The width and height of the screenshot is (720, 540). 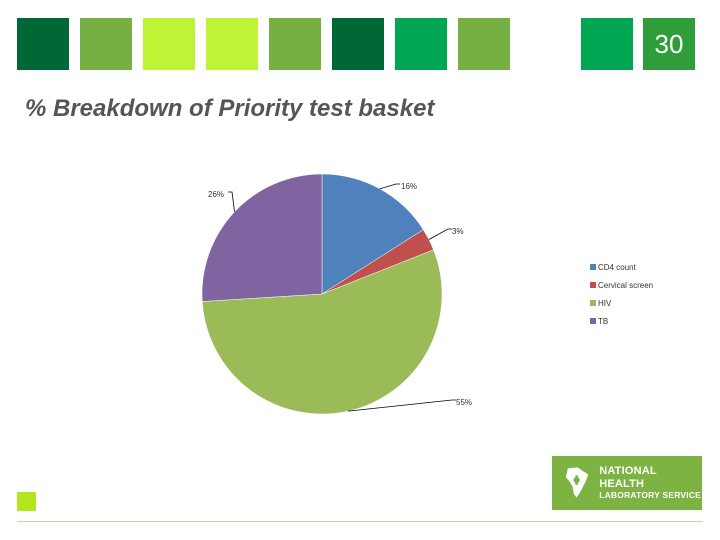 I want to click on legend-label: CD4 count, so click(x=617, y=267).